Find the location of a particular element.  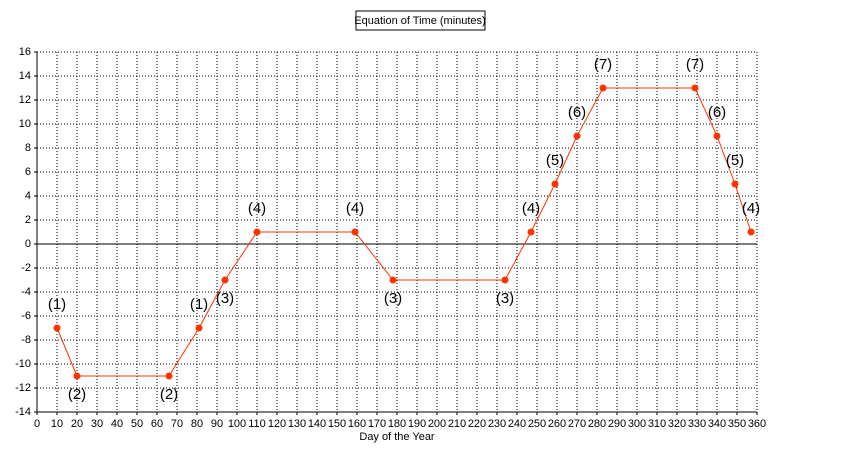

x-tick-label: 340 is located at coordinates (717, 424).